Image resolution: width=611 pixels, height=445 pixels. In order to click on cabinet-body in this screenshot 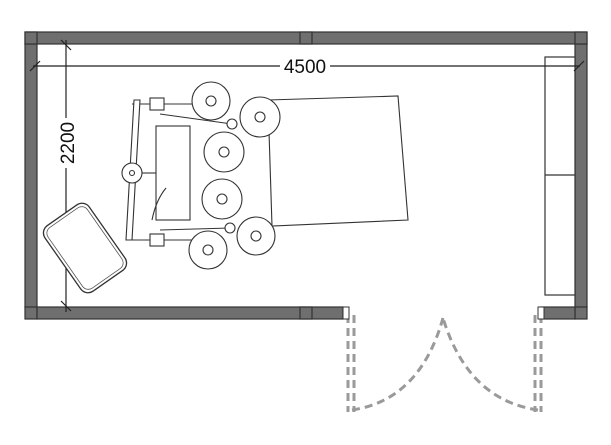, I will do `click(560, 176)`.